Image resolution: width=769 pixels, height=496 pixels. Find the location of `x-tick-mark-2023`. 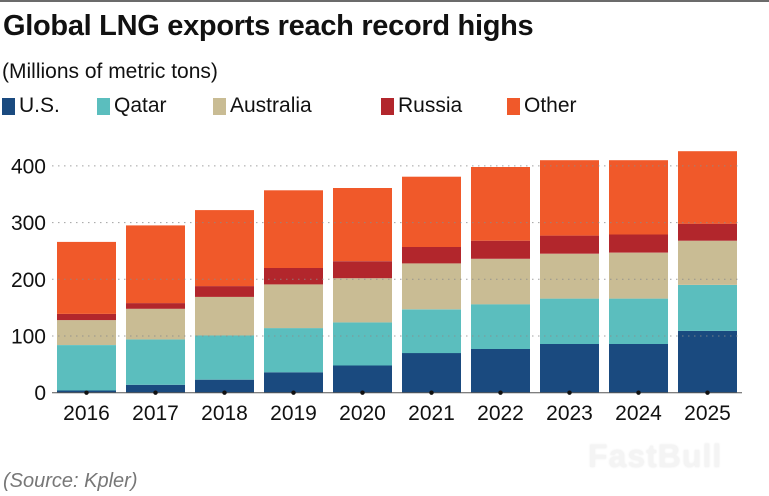

x-tick-mark-2023 is located at coordinates (569, 392).